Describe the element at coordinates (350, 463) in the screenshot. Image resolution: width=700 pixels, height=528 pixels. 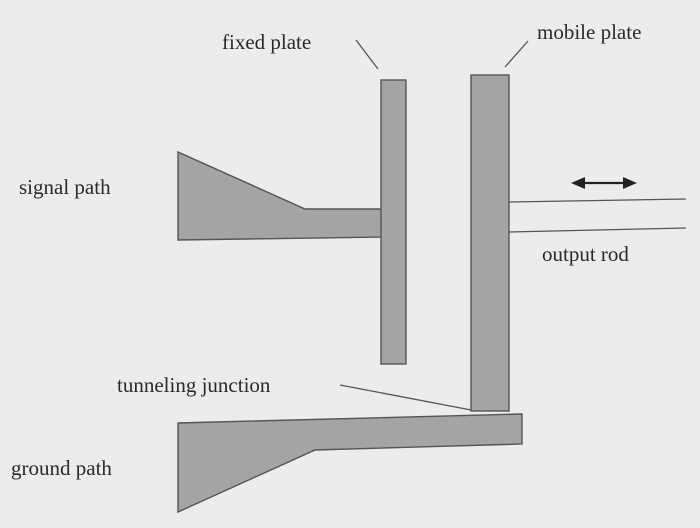
I see `ground-path-shape` at that location.